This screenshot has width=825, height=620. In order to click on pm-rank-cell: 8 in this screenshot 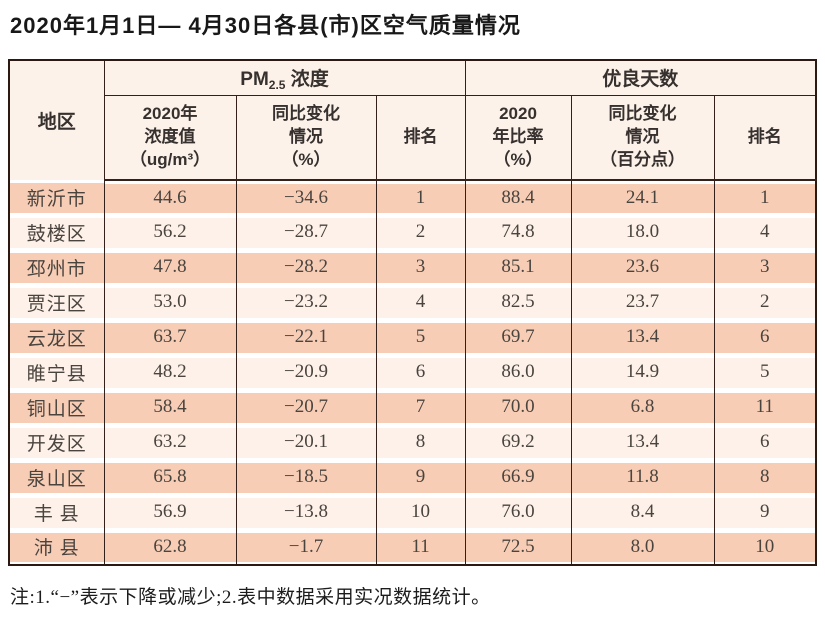, I will do `click(420, 442)`.